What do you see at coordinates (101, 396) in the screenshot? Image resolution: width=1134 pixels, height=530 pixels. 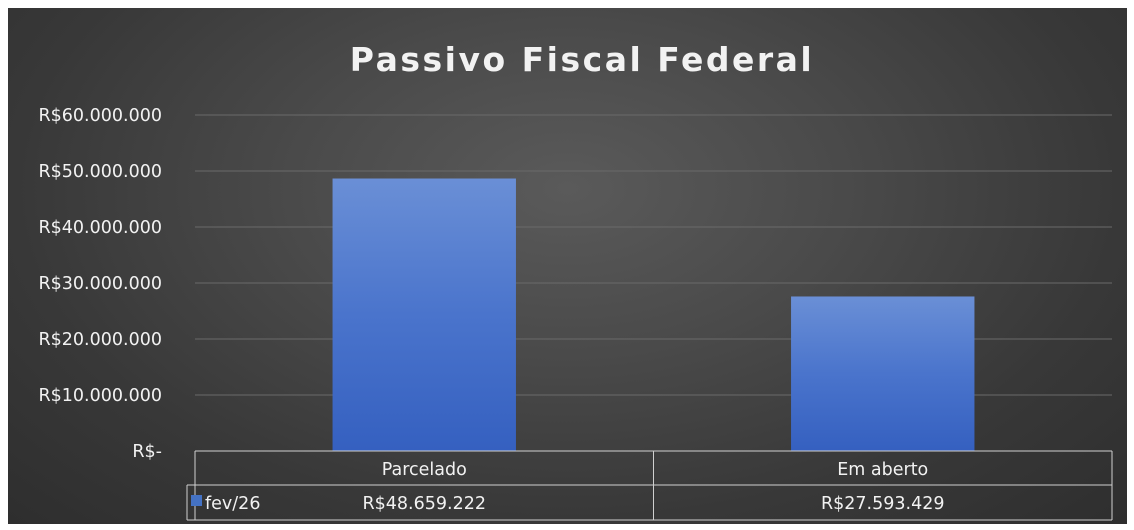 I see `y-tick-label: R$10.000.000` at bounding box center [101, 396].